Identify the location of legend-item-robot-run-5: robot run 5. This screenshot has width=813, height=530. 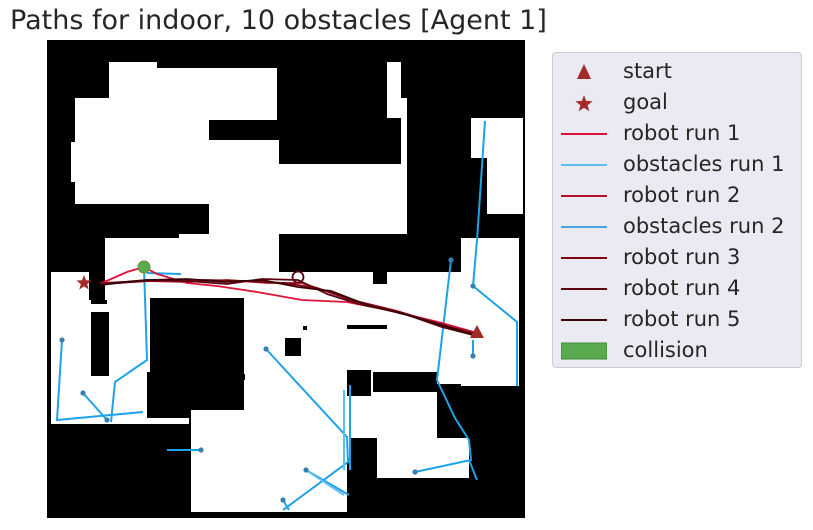
(677, 320).